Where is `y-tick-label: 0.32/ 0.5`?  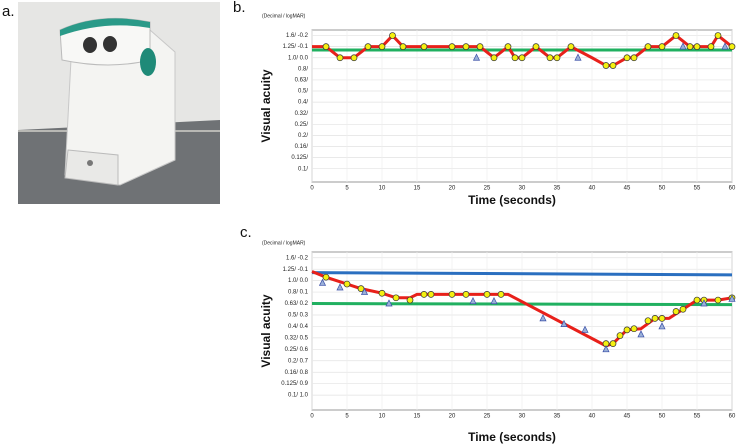 y-tick-label: 0.32/ 0.5 is located at coordinates (297, 338).